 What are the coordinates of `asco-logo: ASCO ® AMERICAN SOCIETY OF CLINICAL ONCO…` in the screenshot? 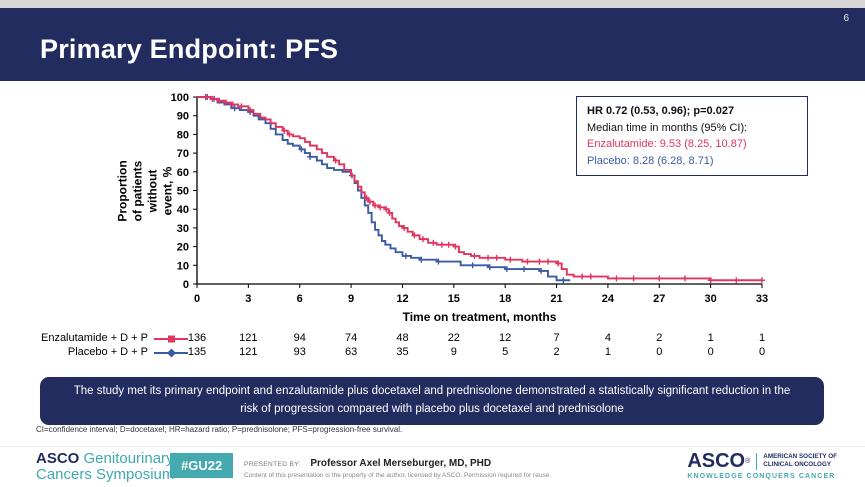 It's located at (762, 465).